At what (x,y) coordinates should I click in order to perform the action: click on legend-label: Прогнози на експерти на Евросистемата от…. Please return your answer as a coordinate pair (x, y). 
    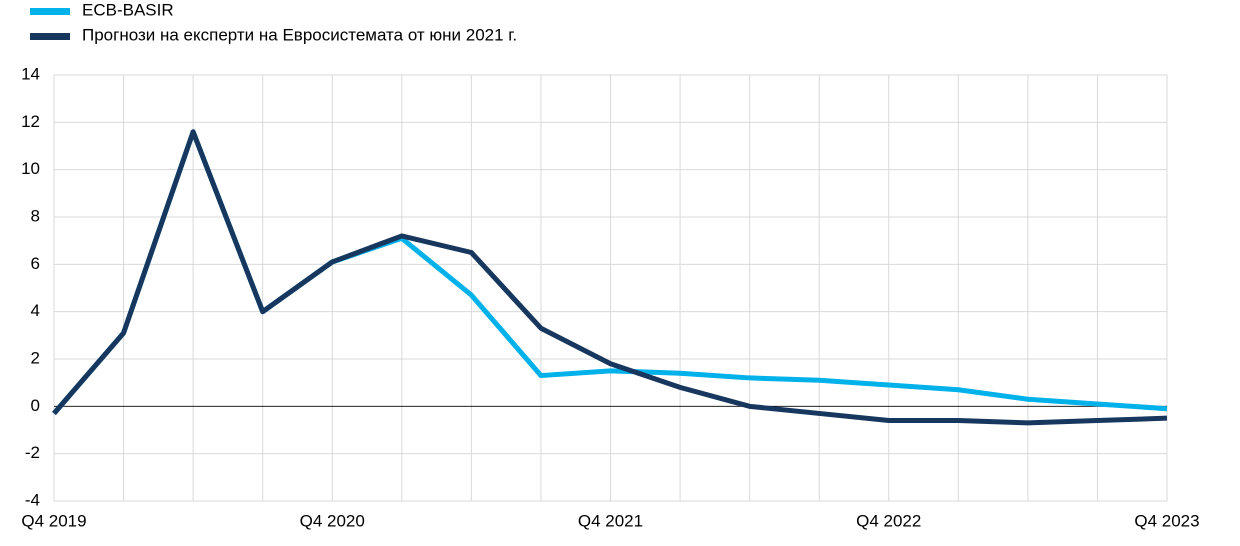
    Looking at the image, I should click on (299, 34).